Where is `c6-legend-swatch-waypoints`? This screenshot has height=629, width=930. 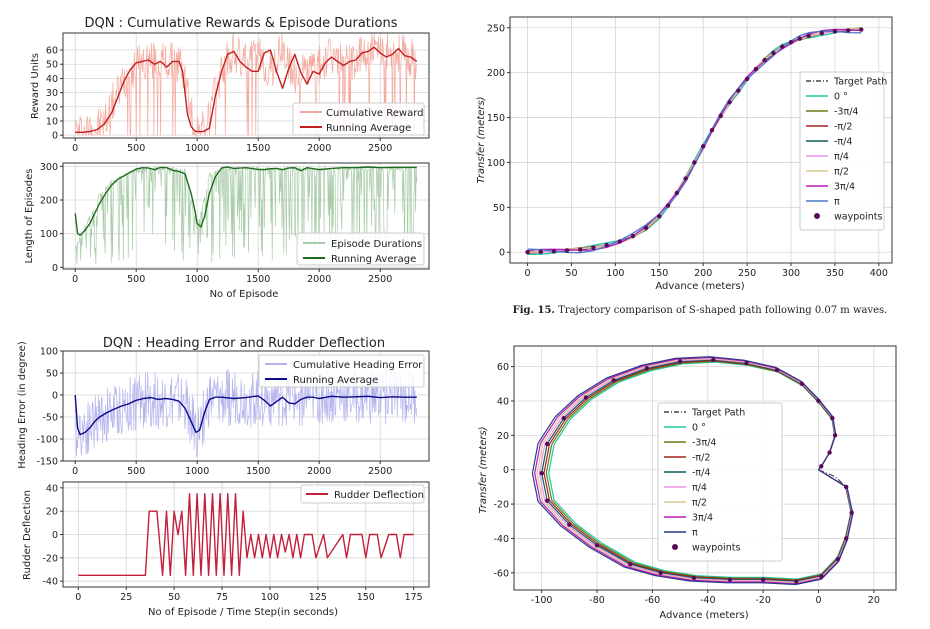 c6-legend-swatch-waypoints is located at coordinates (675, 547).